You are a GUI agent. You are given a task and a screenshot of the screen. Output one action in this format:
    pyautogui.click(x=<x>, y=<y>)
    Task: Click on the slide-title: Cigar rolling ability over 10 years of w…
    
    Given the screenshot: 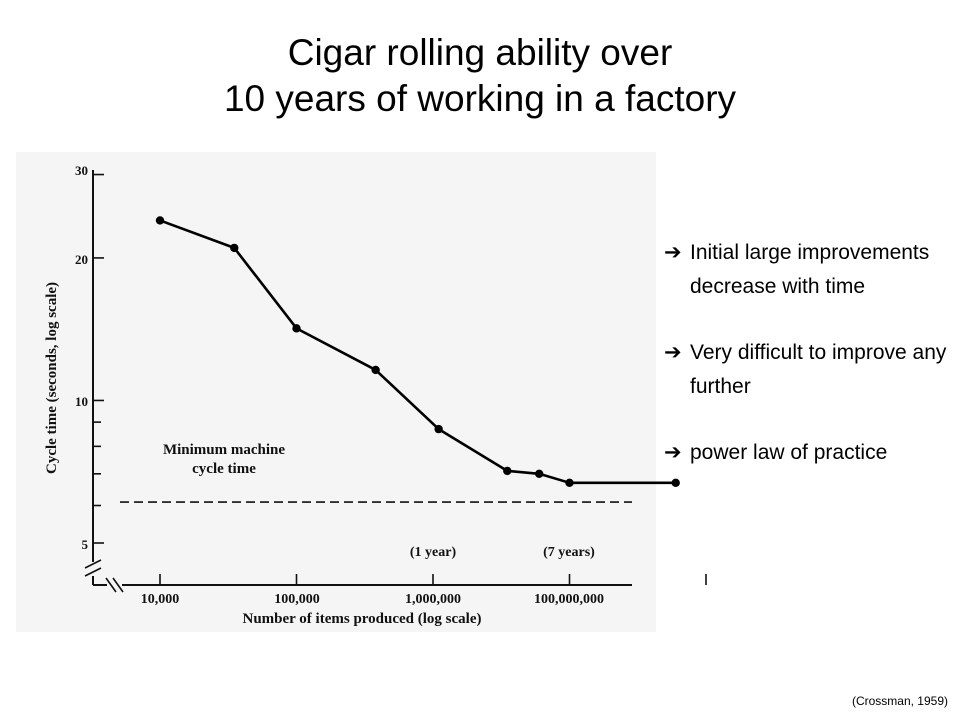 What is the action you would take?
    pyautogui.click(x=480, y=76)
    